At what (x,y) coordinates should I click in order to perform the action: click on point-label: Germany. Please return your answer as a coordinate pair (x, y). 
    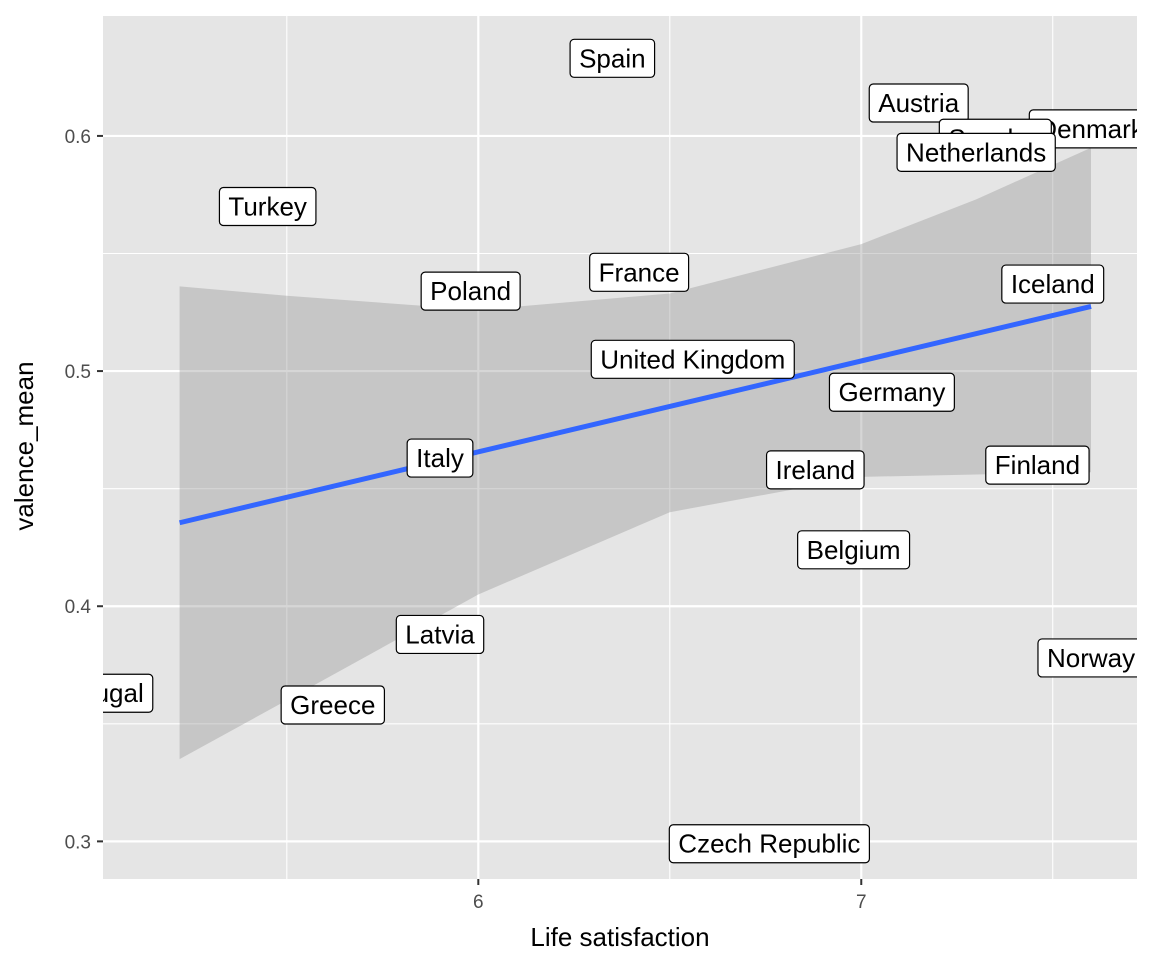
    Looking at the image, I should click on (891, 392).